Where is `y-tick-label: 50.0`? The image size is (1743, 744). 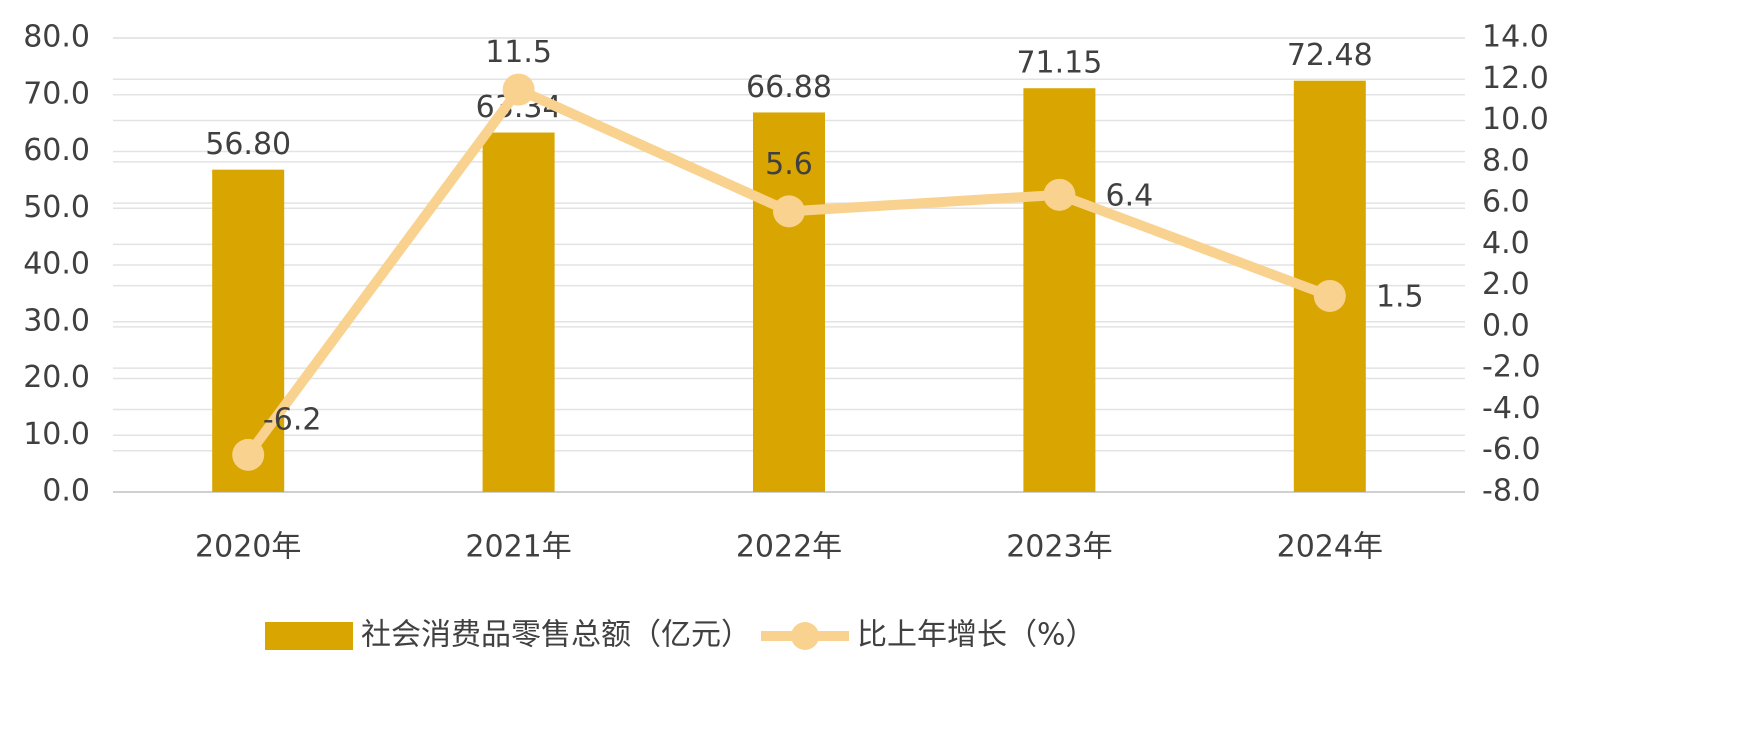 y-tick-label: 50.0 is located at coordinates (56, 207).